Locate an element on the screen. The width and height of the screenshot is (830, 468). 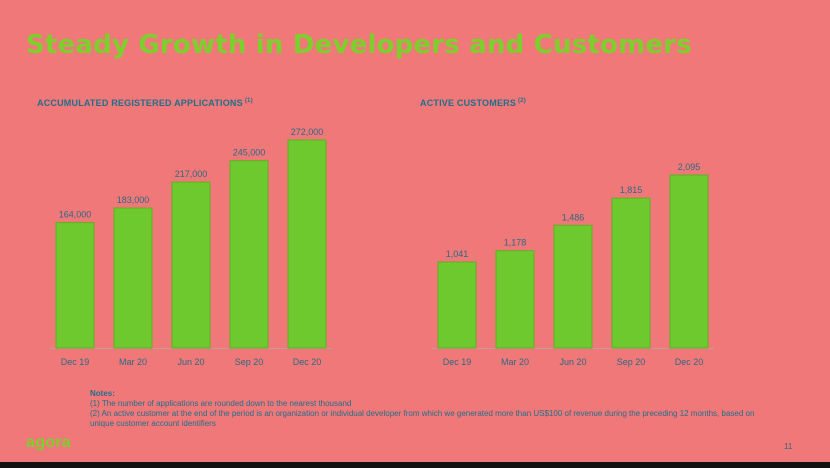
app-category-label-4: Dec 20 is located at coordinates (307, 362).